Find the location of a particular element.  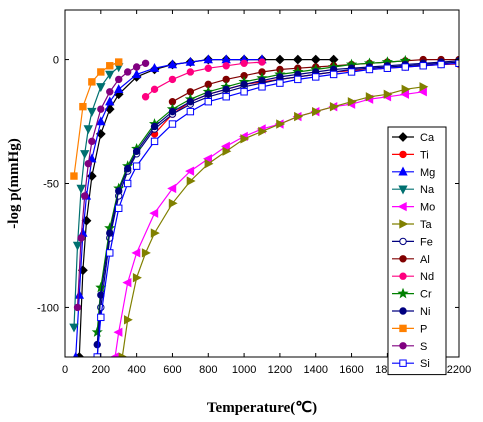

legend-label: Si is located at coordinates (425, 364).